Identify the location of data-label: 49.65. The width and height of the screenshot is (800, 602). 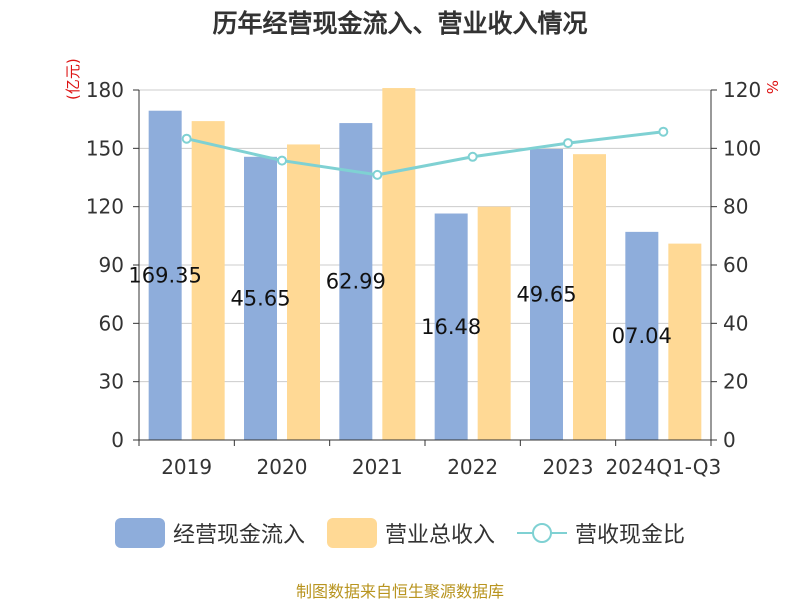
(546, 295).